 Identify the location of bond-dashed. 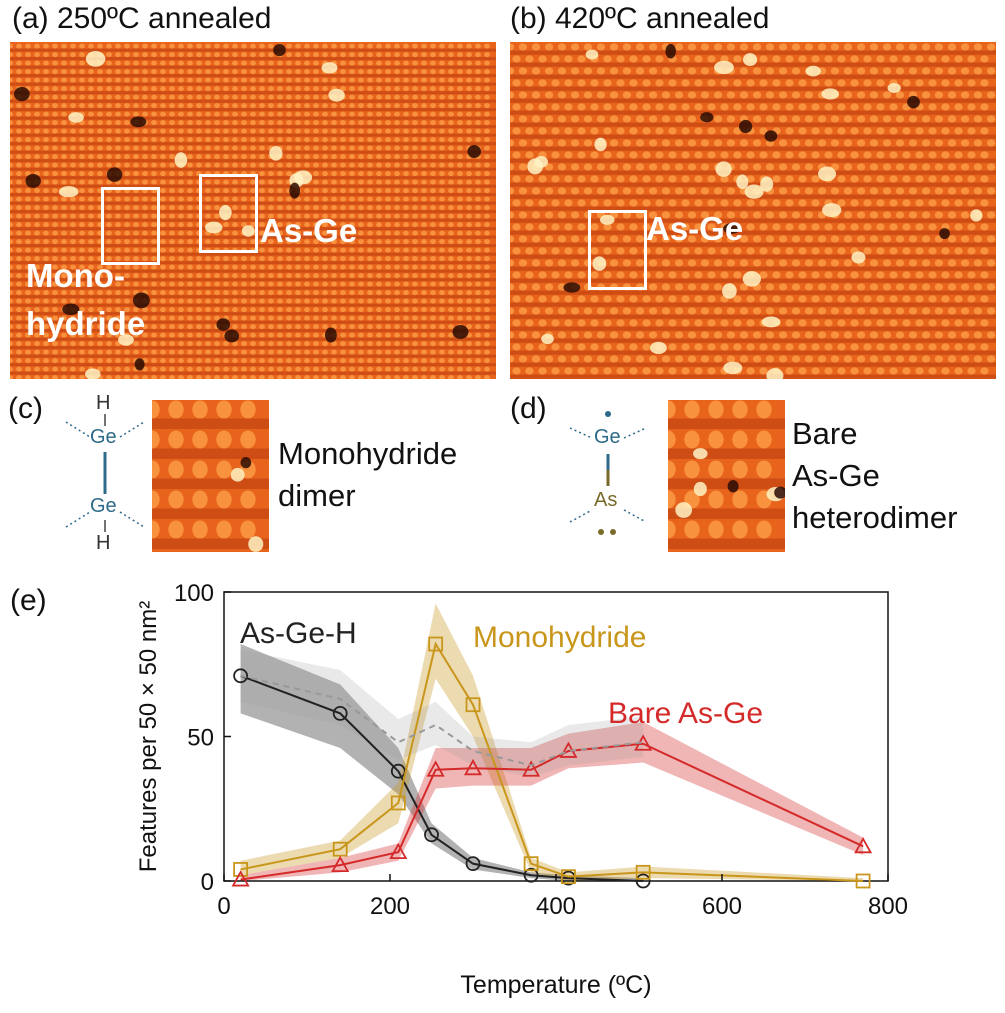
(581, 433).